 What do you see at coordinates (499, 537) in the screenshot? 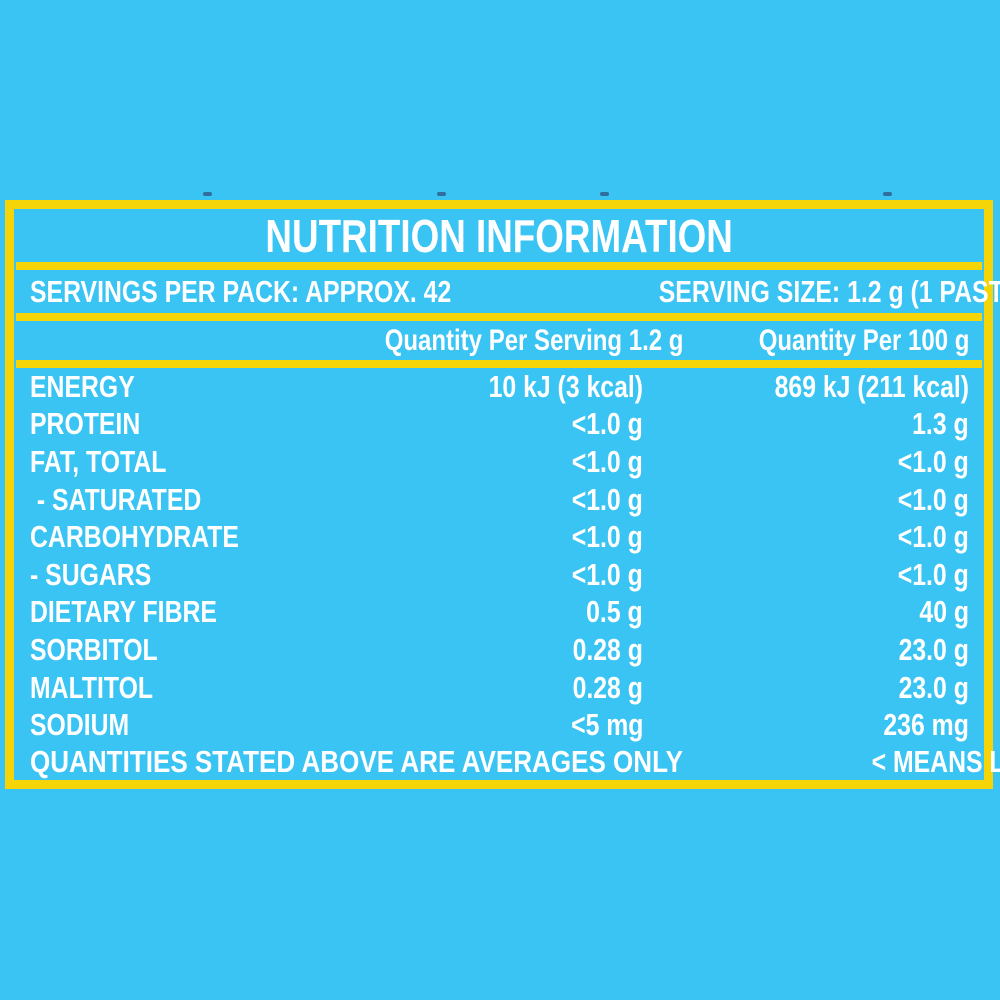
I see `table-row: CARBOHYDRATE <1.0 g <1.0 g` at bounding box center [499, 537].